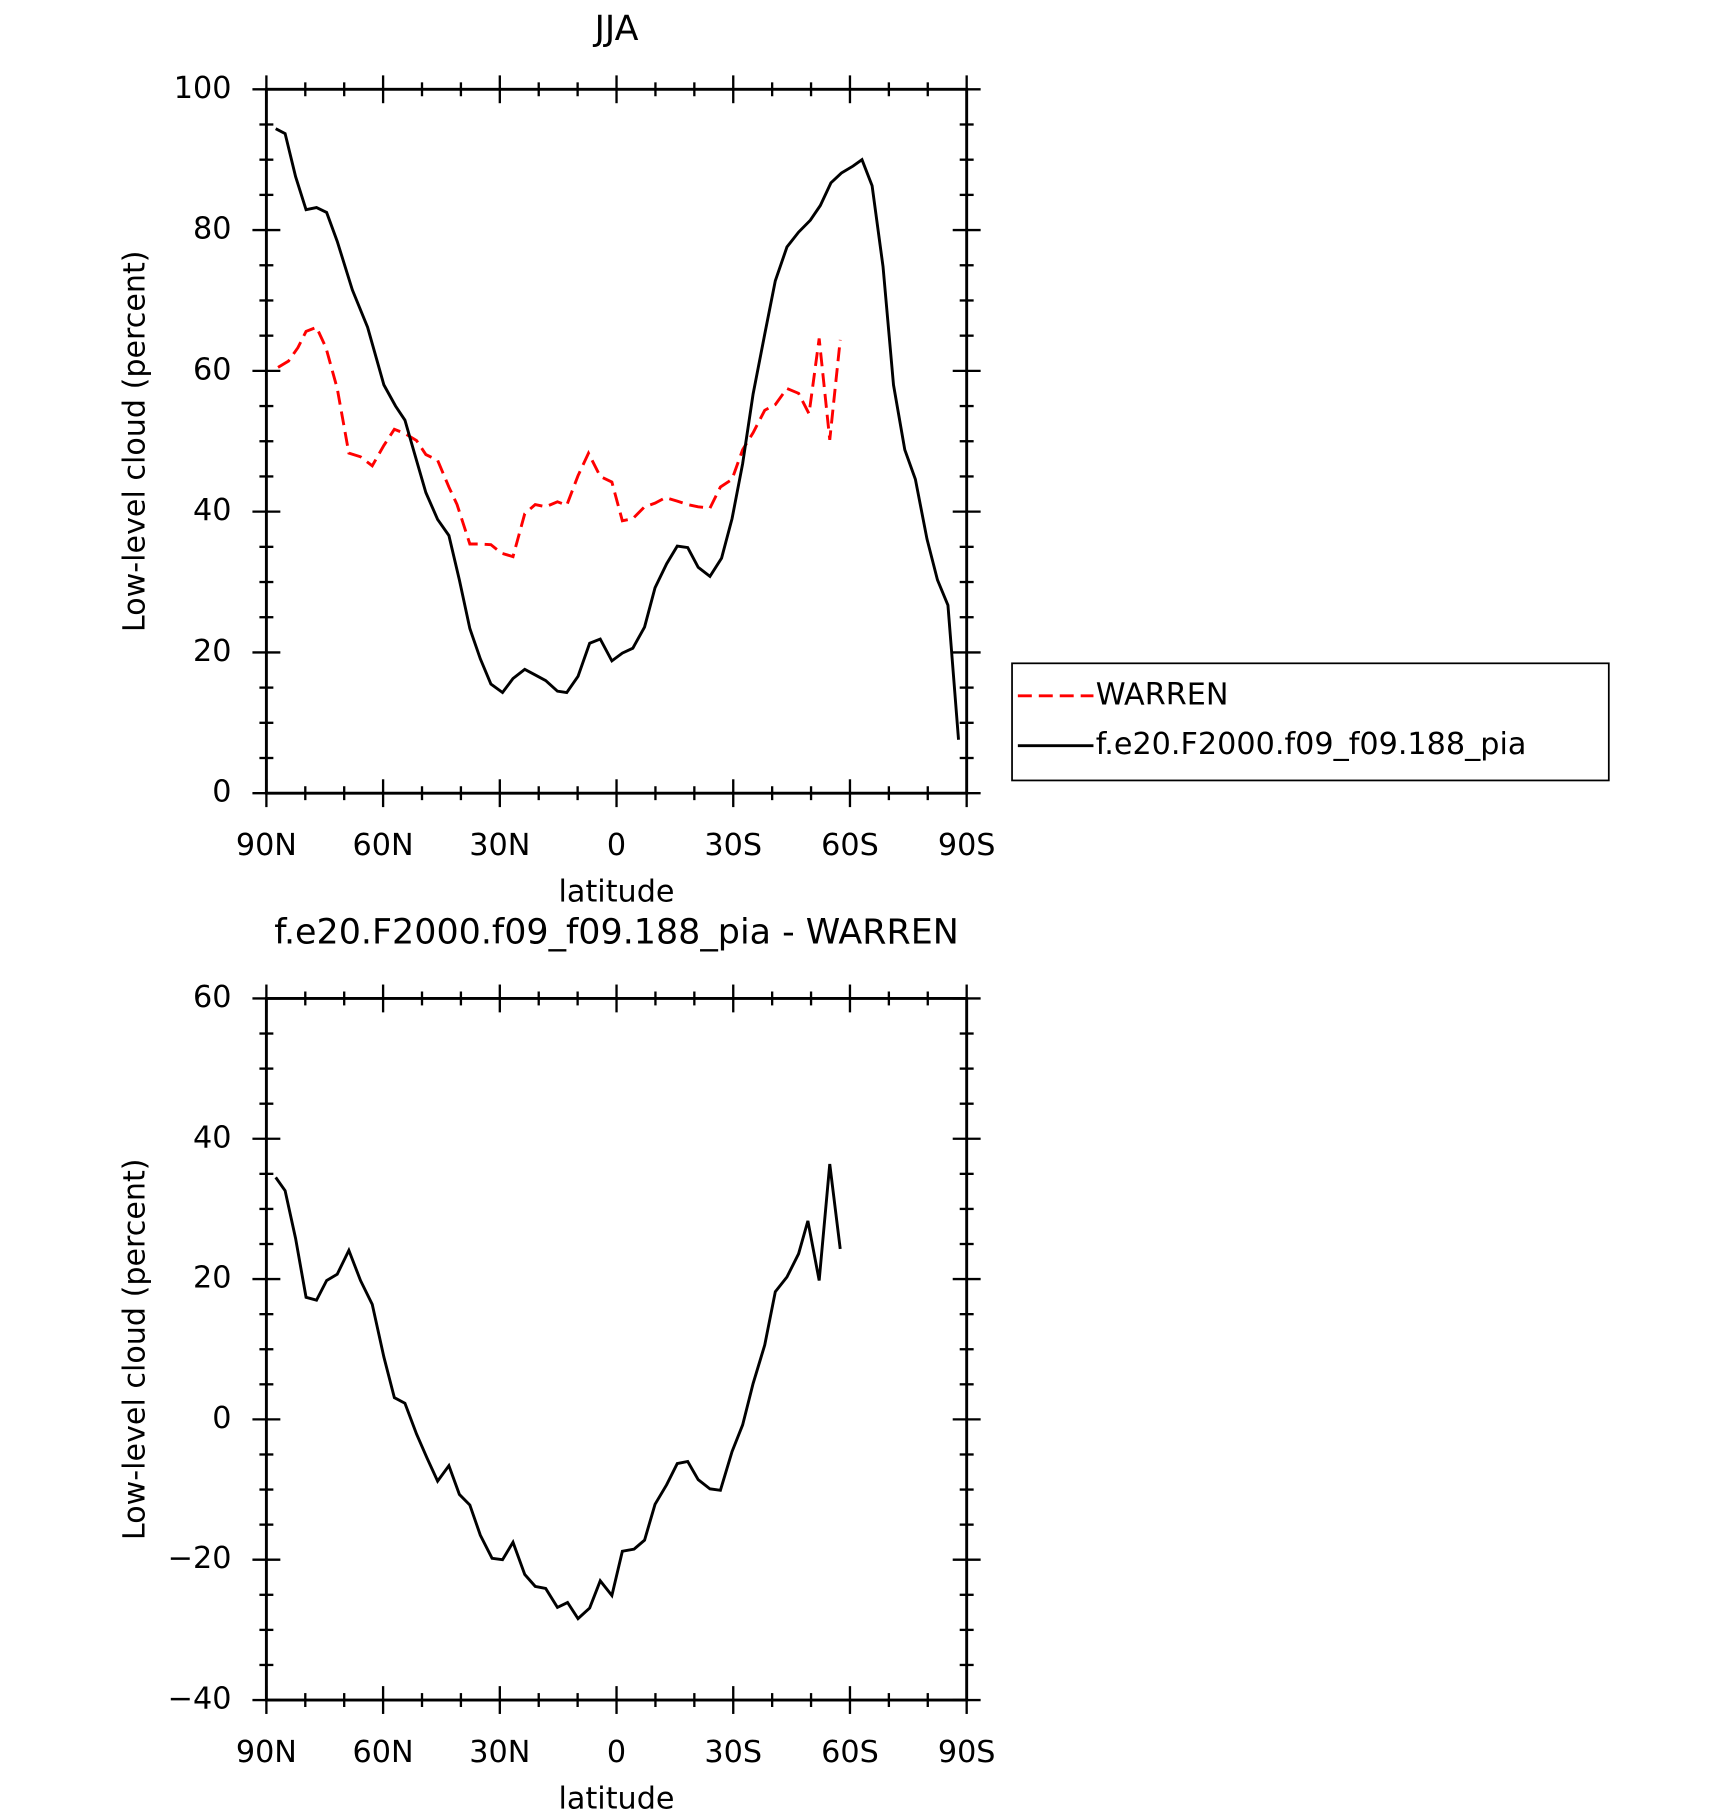 This screenshot has height=1816, width=1710. I want to click on legend-label: WARREN, so click(1162, 694).